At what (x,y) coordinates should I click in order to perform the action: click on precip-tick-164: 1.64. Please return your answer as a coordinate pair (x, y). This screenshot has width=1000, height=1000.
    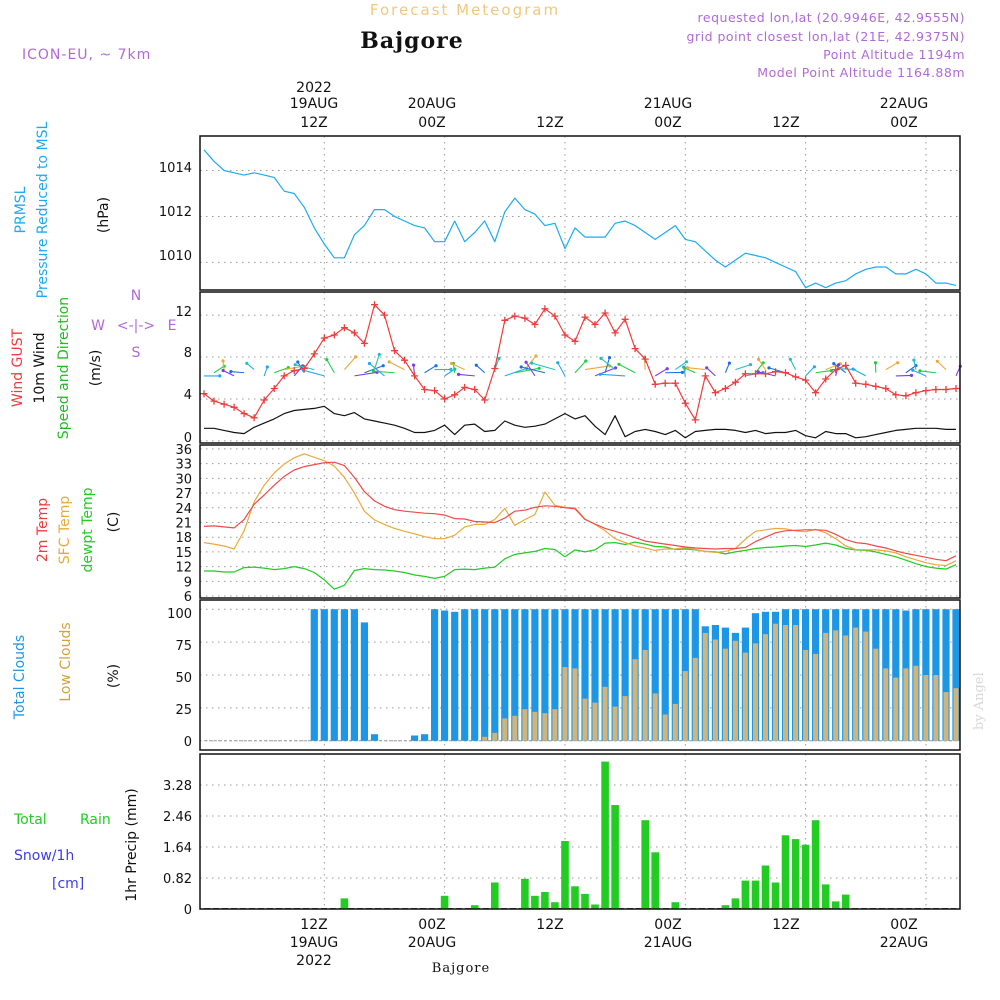
    Looking at the image, I should click on (177, 848).